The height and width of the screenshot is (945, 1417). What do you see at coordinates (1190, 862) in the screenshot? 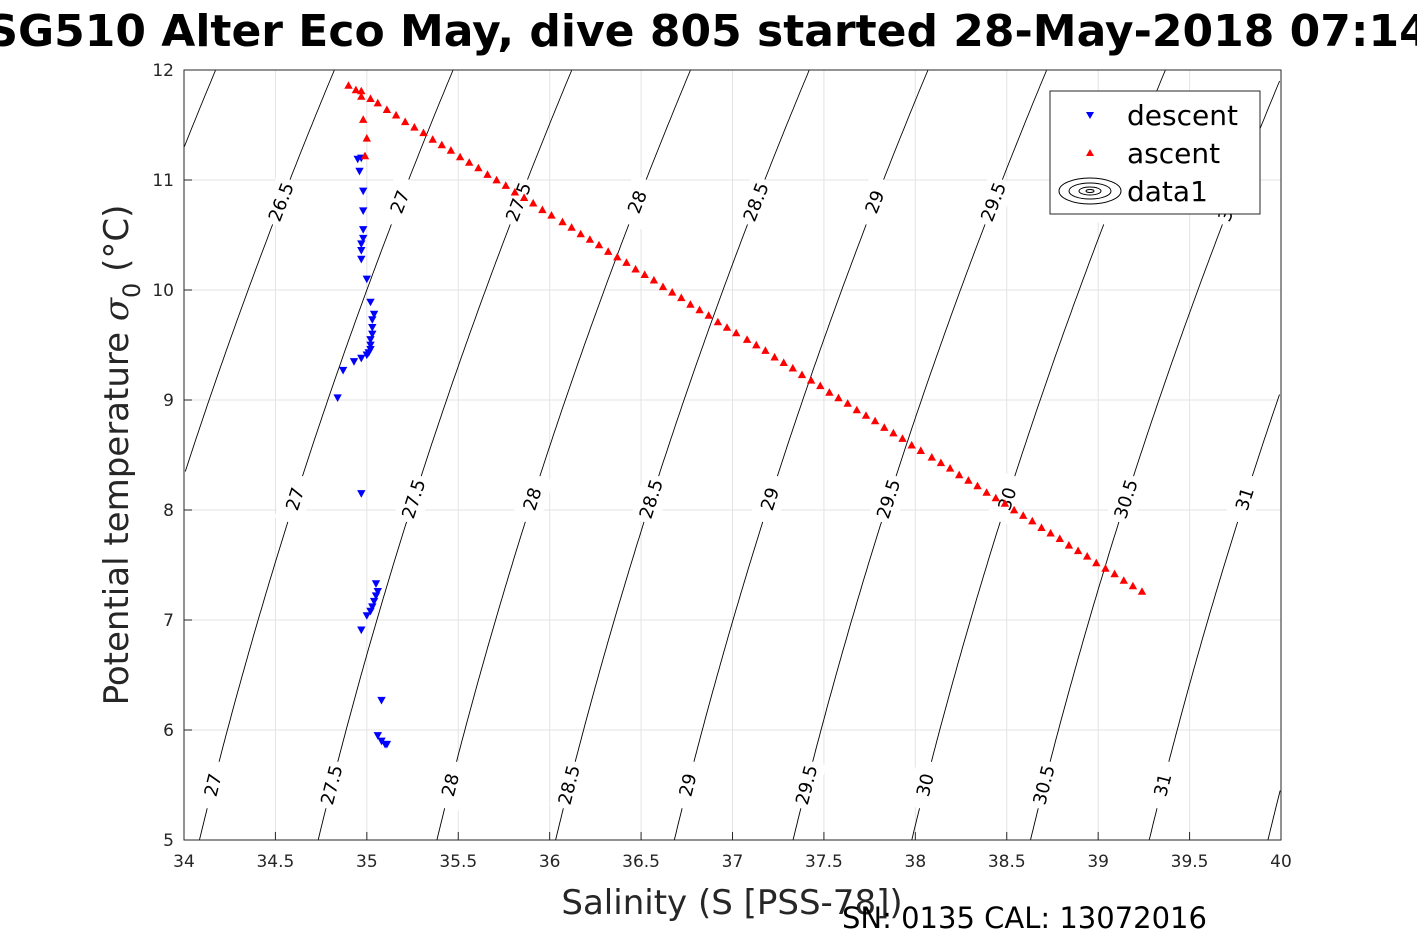
I see `x-tick-label: 39.5` at bounding box center [1190, 862].